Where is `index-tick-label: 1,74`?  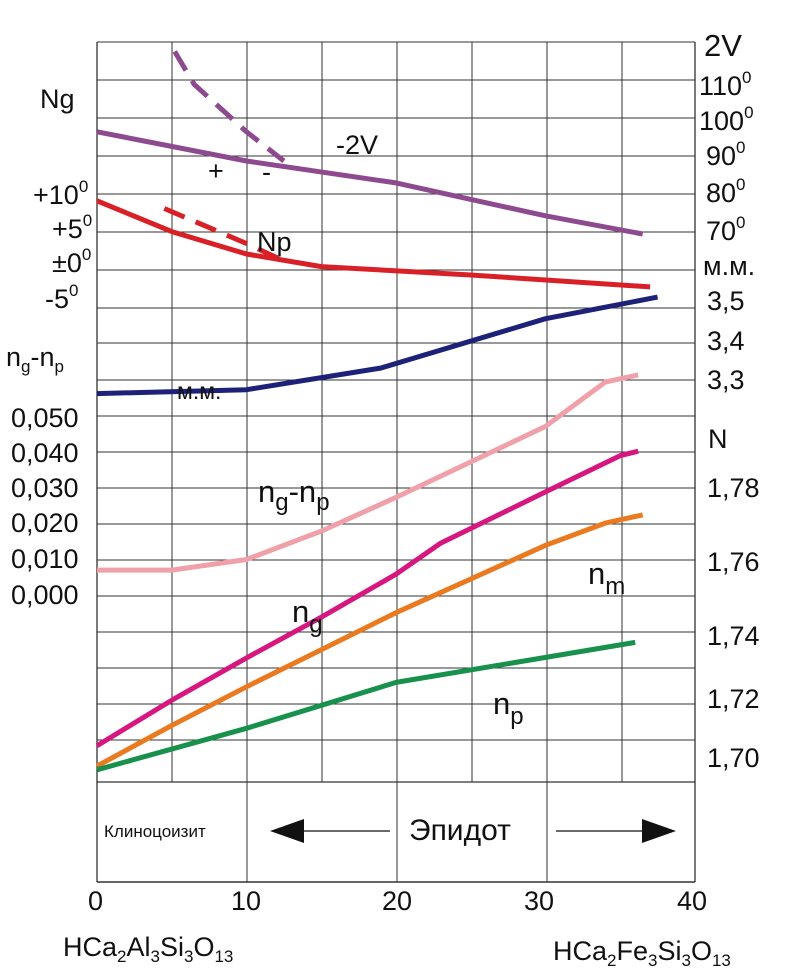
index-tick-label: 1,74 is located at coordinates (733, 636).